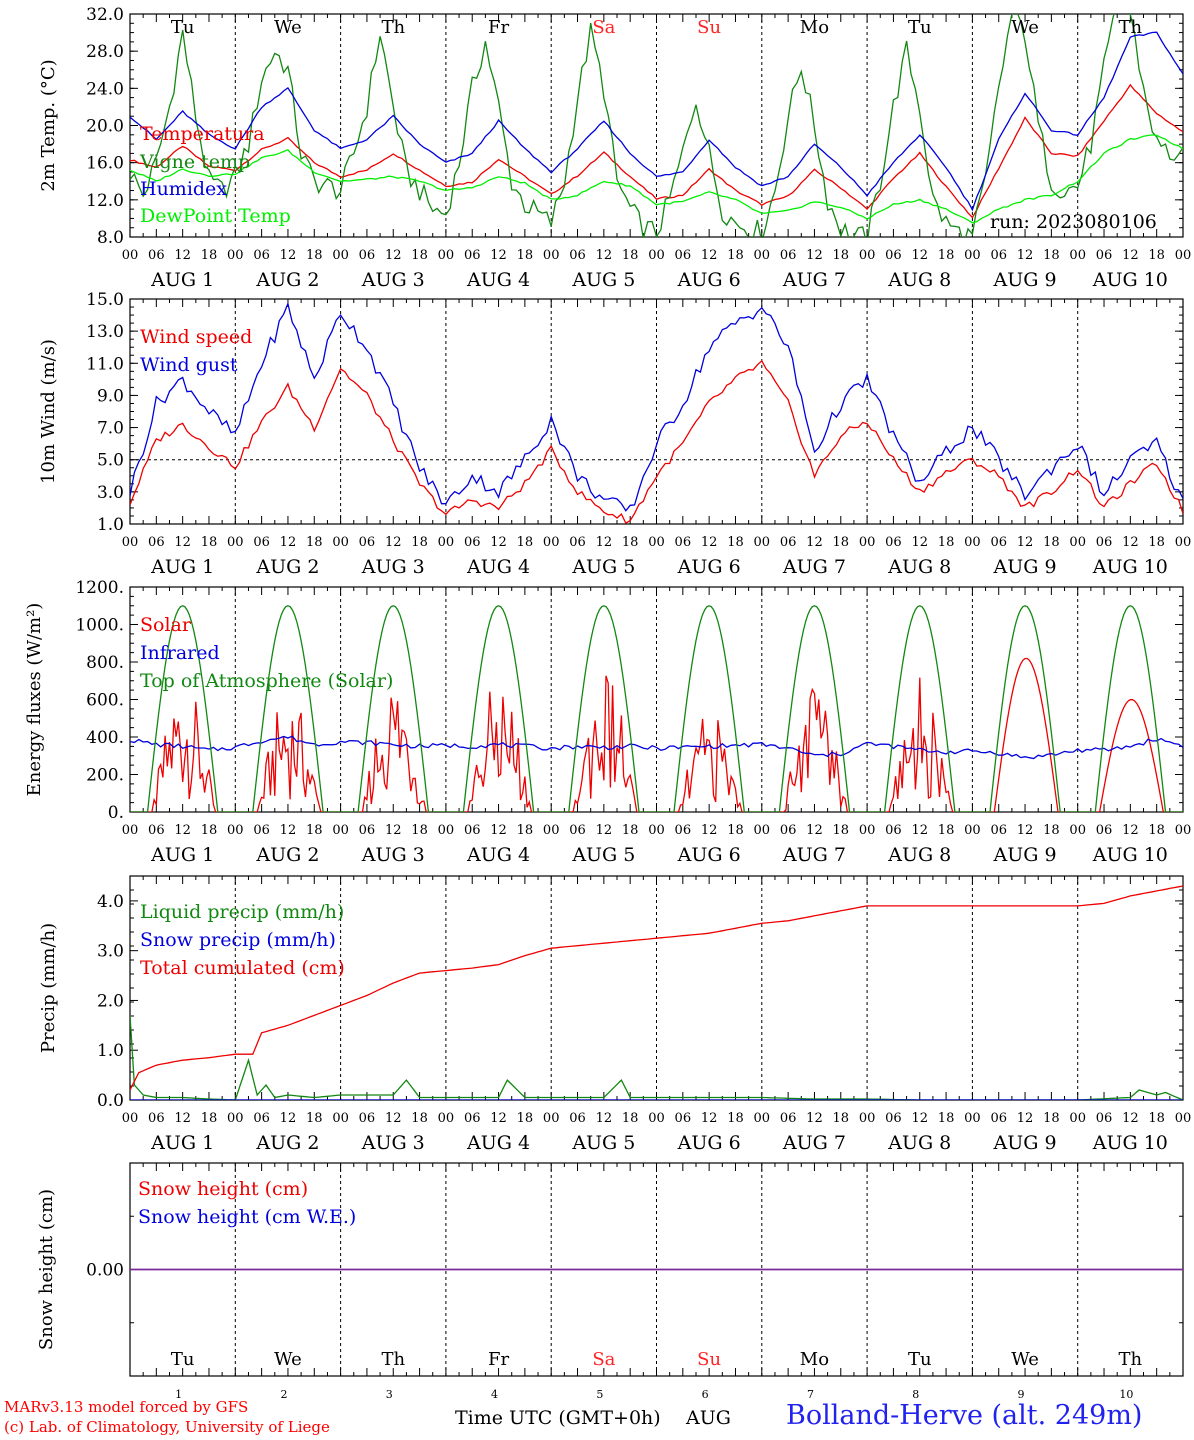 This screenshot has height=1440, width=1194. What do you see at coordinates (105, 201) in the screenshot?
I see `y-tick-label: 12.0` at bounding box center [105, 201].